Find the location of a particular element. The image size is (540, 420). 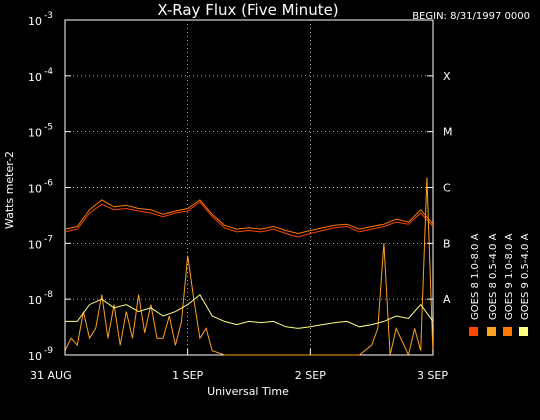

x-tick-labels: 31 AUG 1 SEP 2 SEP 3 SEP is located at coordinates (239, 365).